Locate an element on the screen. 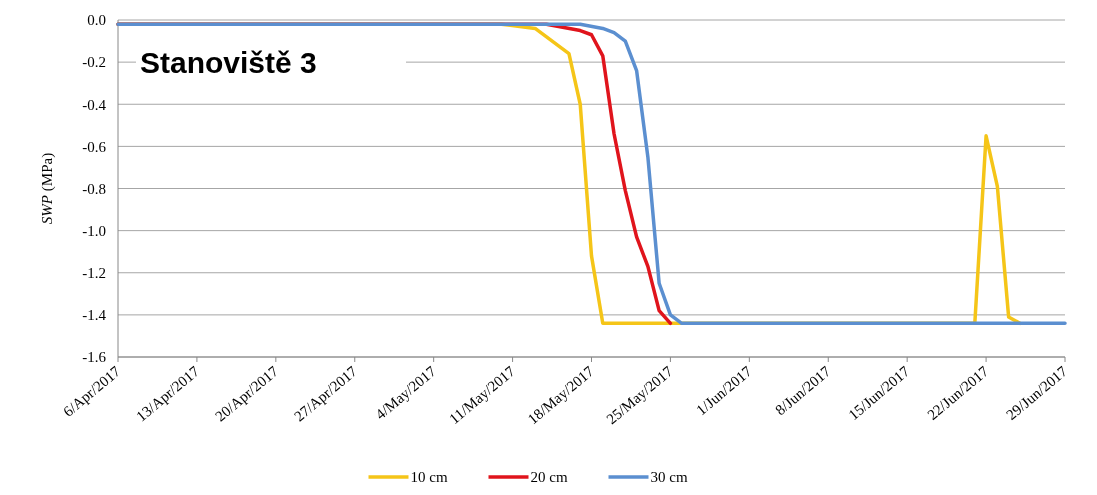 The width and height of the screenshot is (1097, 495). y-tick-label: -0.4 is located at coordinates (94, 104).